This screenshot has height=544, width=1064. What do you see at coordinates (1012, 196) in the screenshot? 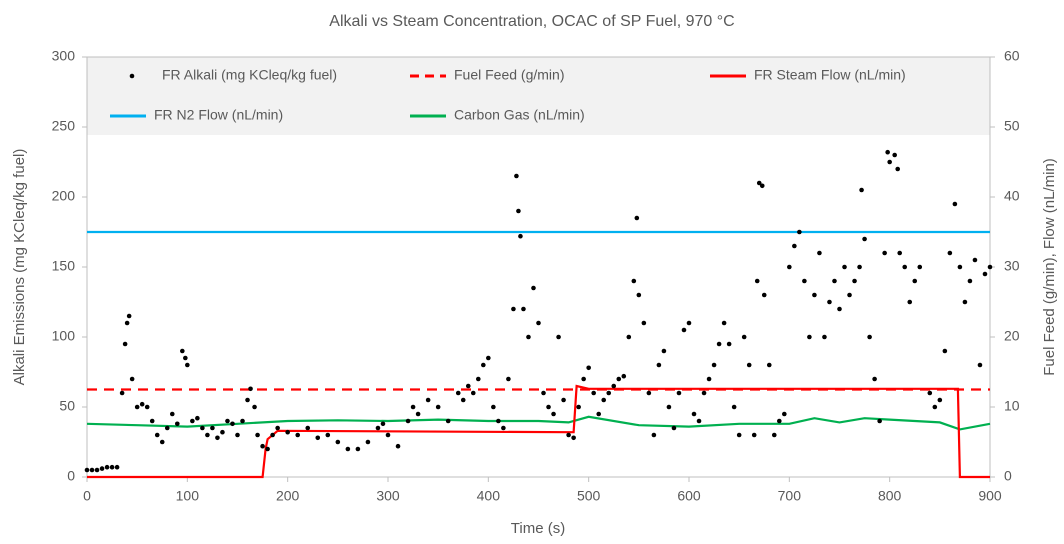
I see `y2-tick-label: 40` at bounding box center [1012, 196].